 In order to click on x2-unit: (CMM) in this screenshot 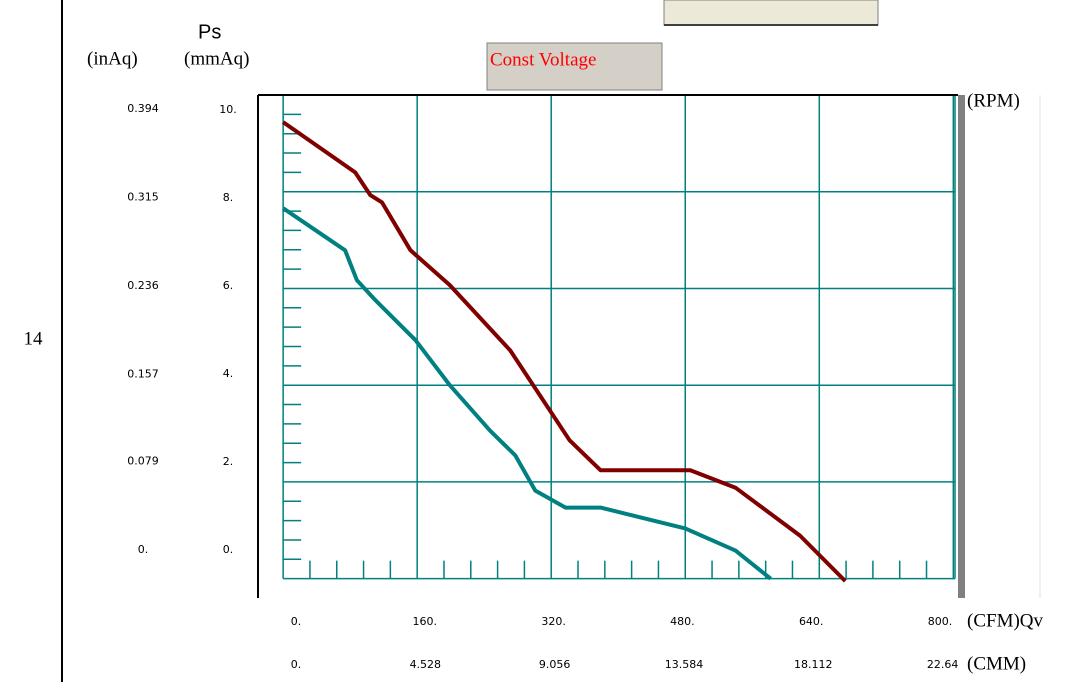, I will do `click(996, 663)`.